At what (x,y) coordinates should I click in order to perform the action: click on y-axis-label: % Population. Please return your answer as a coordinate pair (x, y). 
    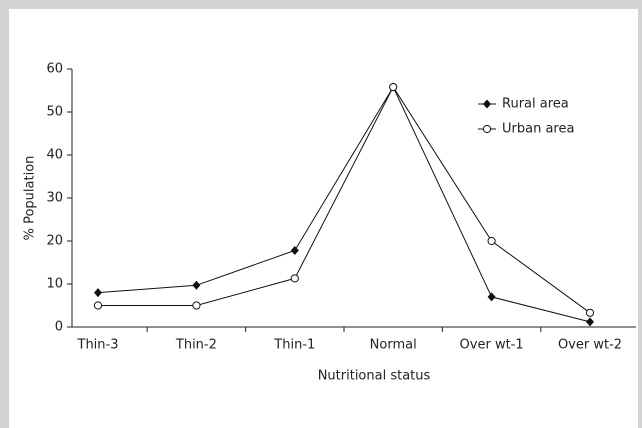
    Looking at the image, I should click on (30, 198).